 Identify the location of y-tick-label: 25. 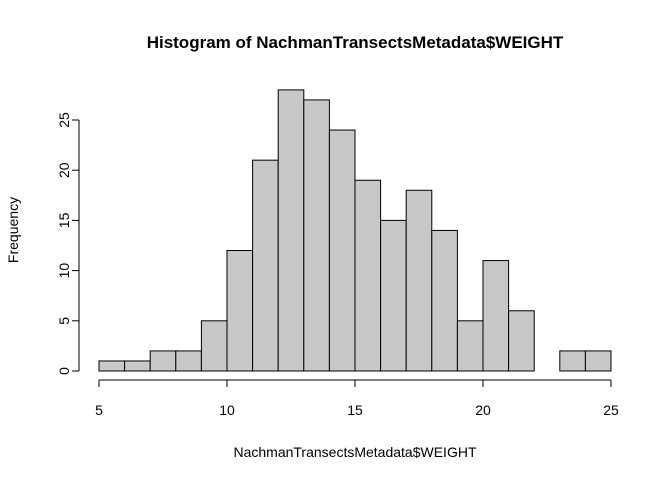
(64, 120).